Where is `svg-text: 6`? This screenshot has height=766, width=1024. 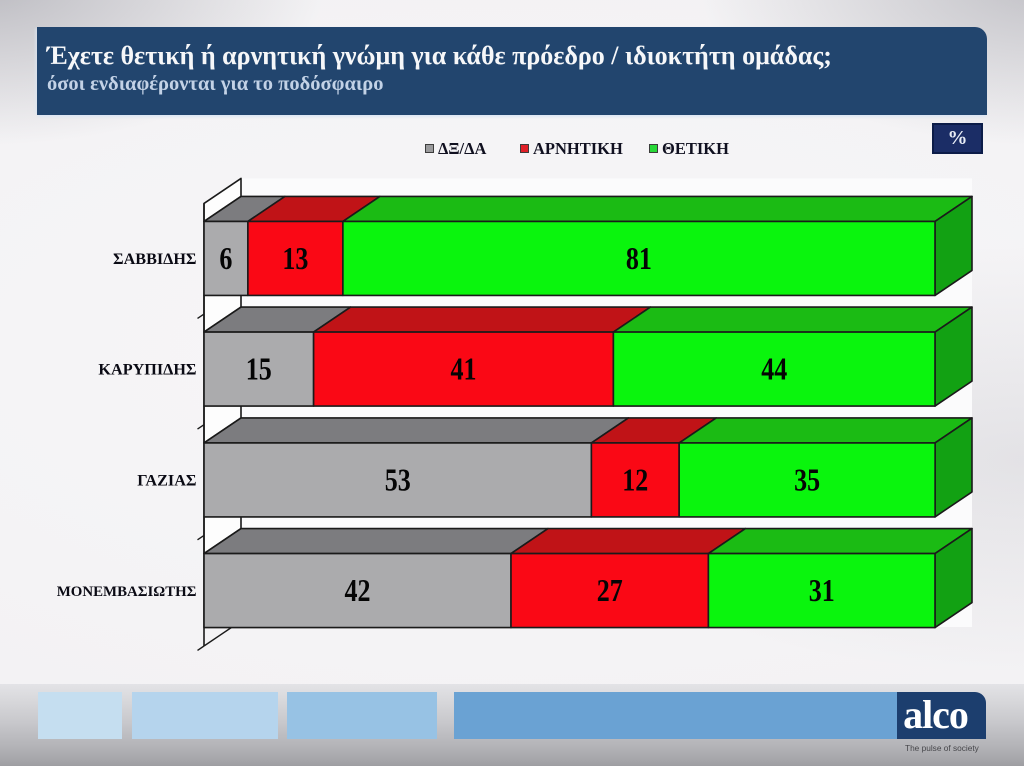
svg-text: 6 is located at coordinates (225, 258).